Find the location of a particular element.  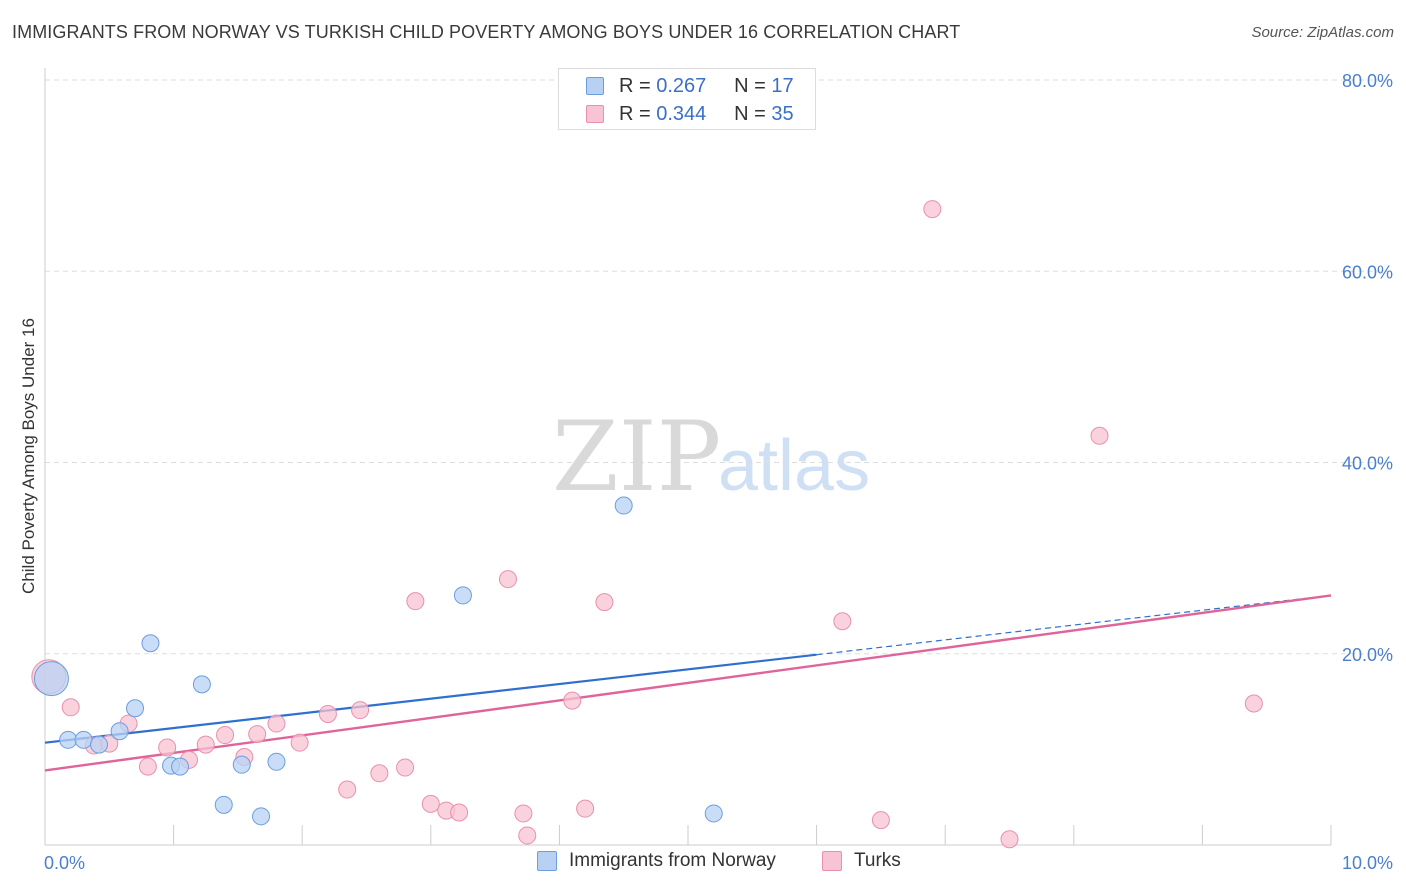

series-legend: Immigrants from Norway Turks is located at coordinates (703, 864).